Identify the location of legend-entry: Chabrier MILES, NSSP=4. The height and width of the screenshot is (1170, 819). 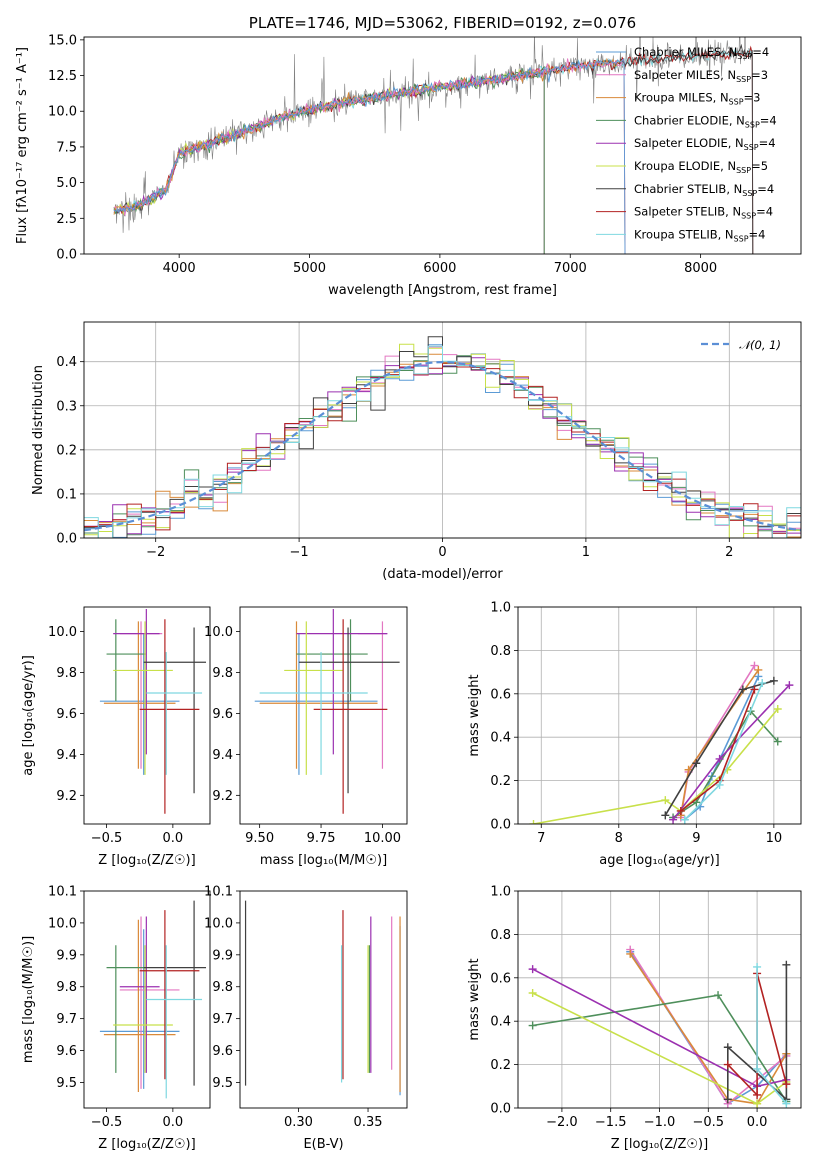
(701, 53).